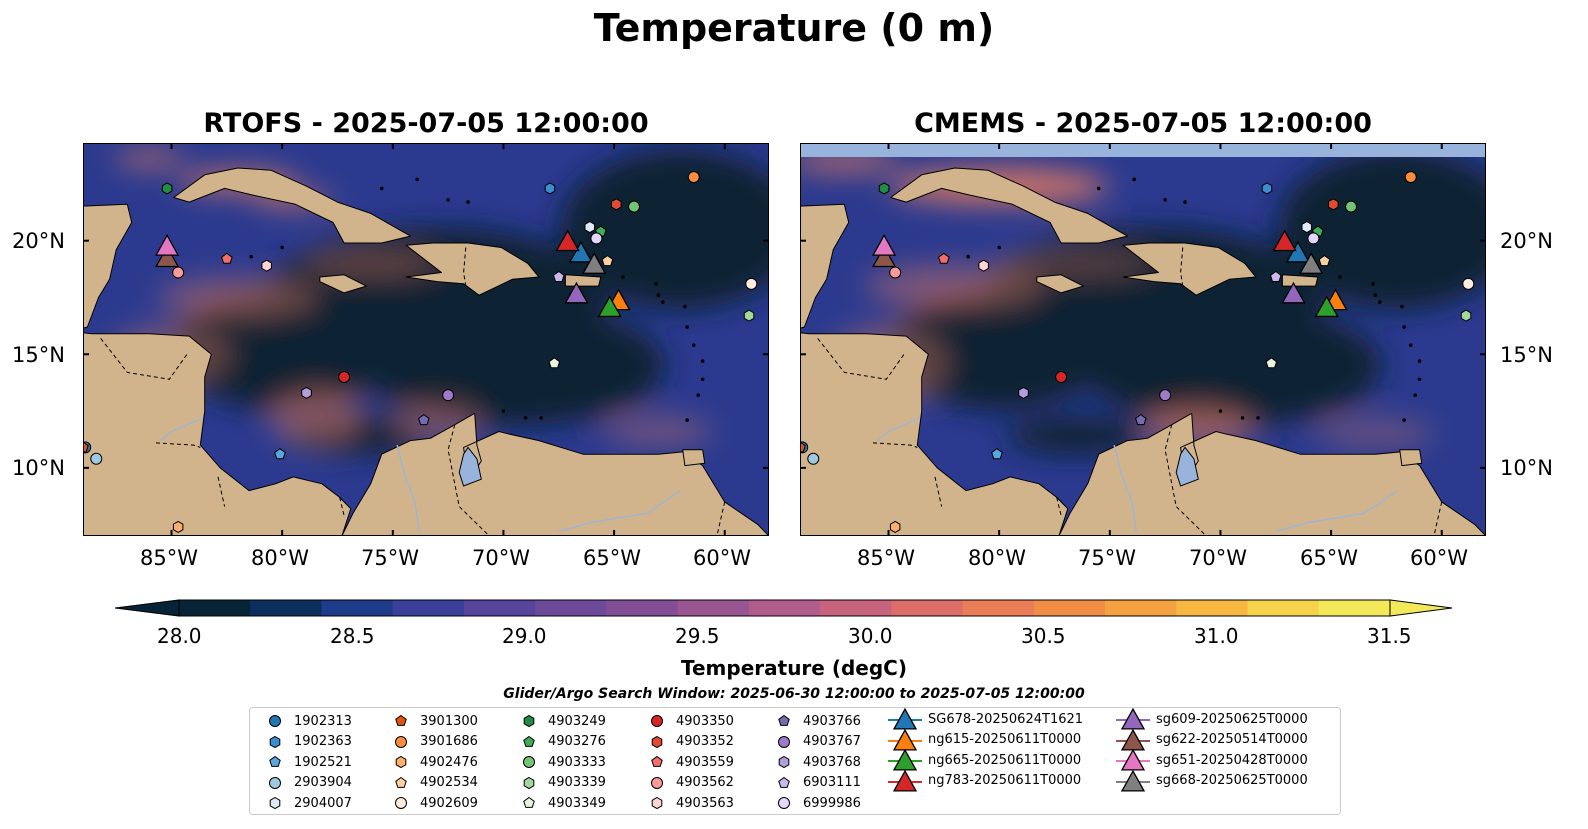 This screenshot has height=829, width=1588. What do you see at coordinates (583, 280) in the screenshot?
I see `land-puerto-rico` at bounding box center [583, 280].